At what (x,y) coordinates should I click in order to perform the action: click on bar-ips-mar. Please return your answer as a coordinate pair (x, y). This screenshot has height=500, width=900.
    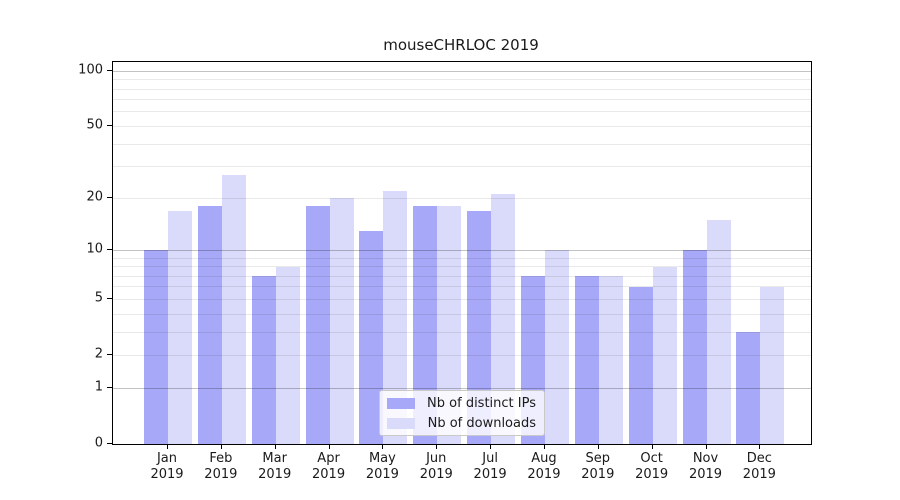
    Looking at the image, I should click on (263, 360).